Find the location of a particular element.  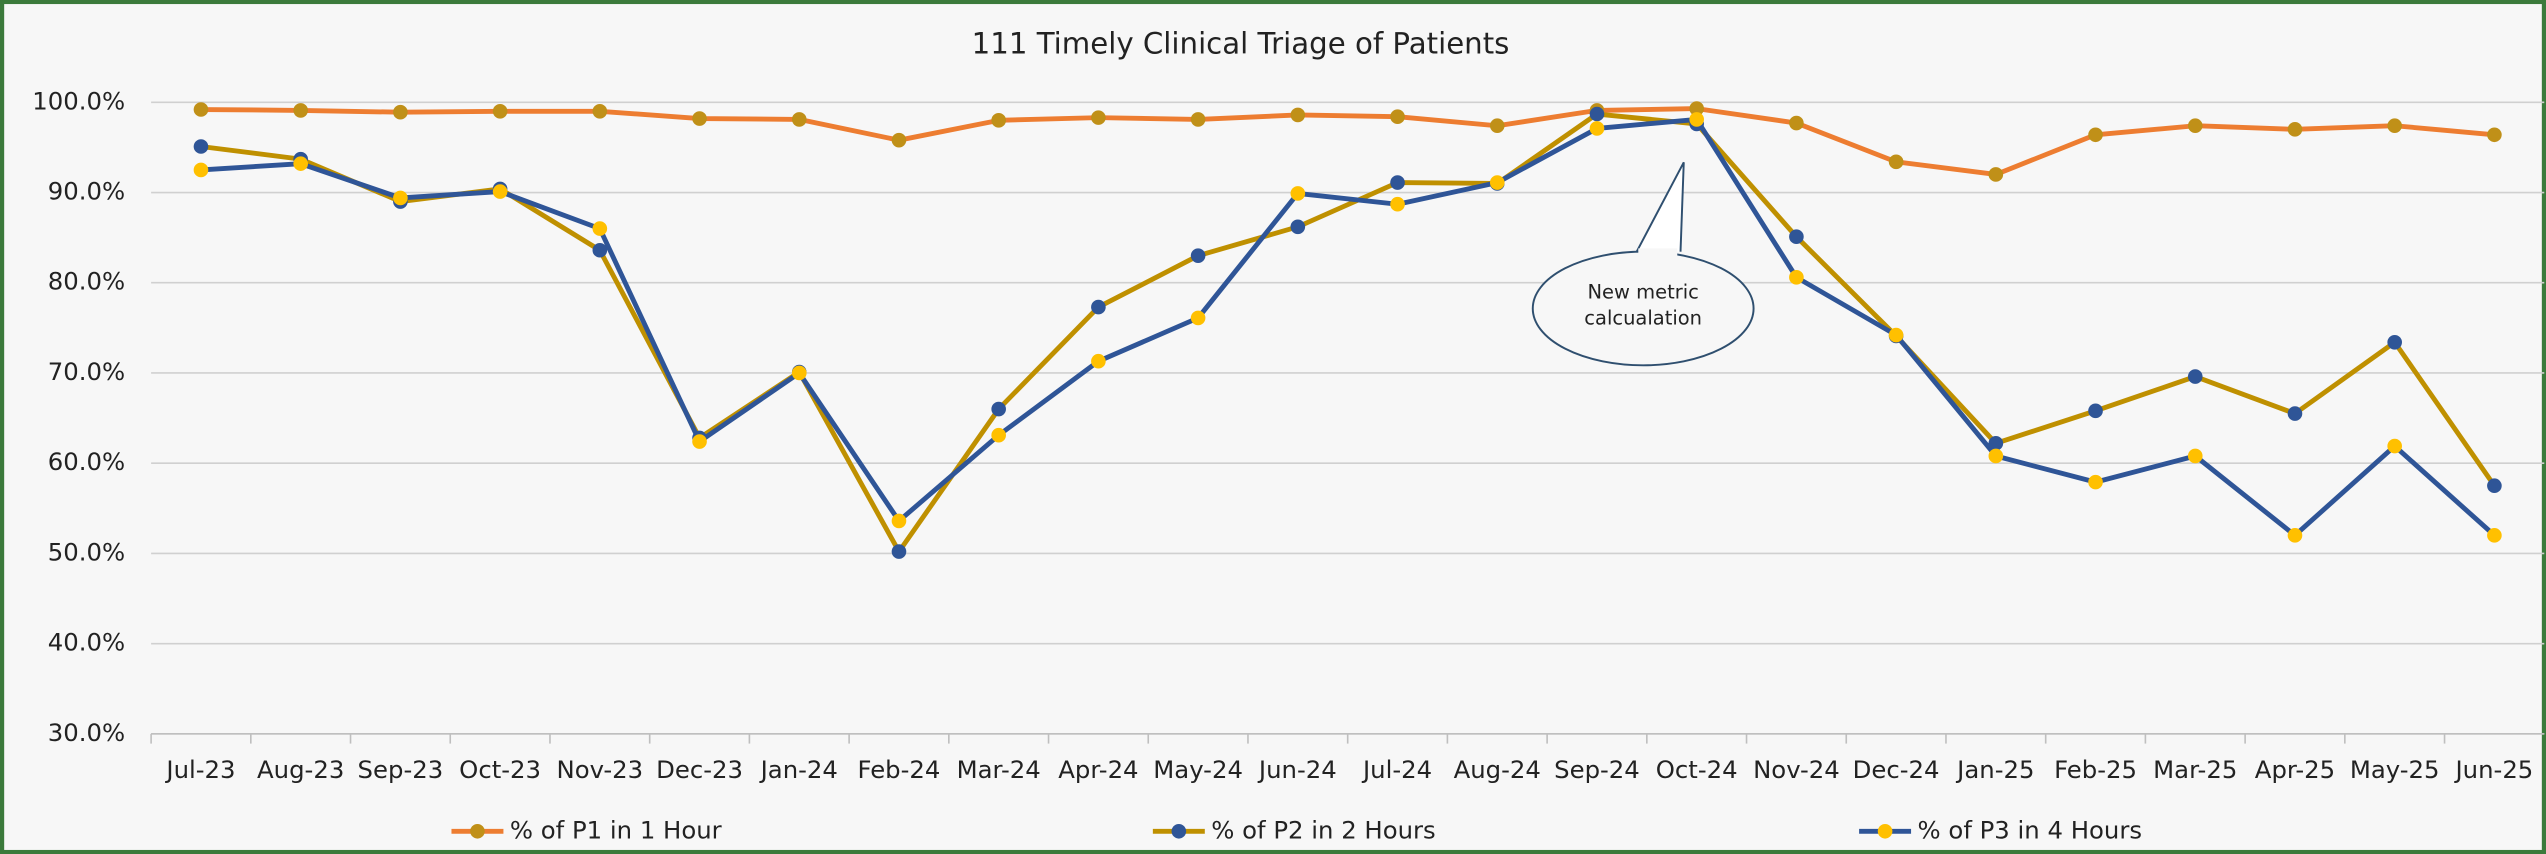

x-tick-label: Dec-24 is located at coordinates (1896, 769).